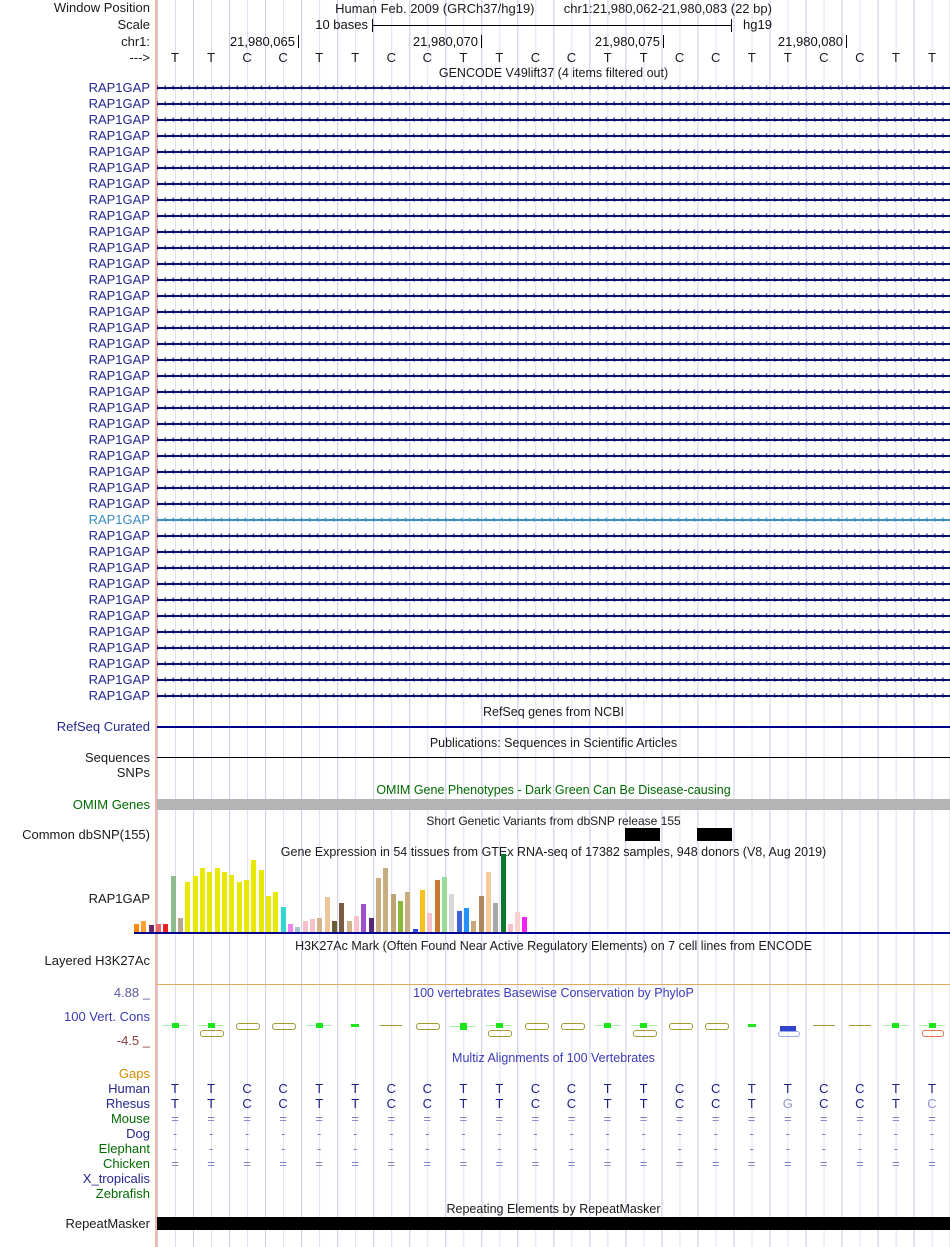 The height and width of the screenshot is (1247, 950). Describe the element at coordinates (138, 1133) in the screenshot. I see `multiz-species-label-dog: Dog` at that location.